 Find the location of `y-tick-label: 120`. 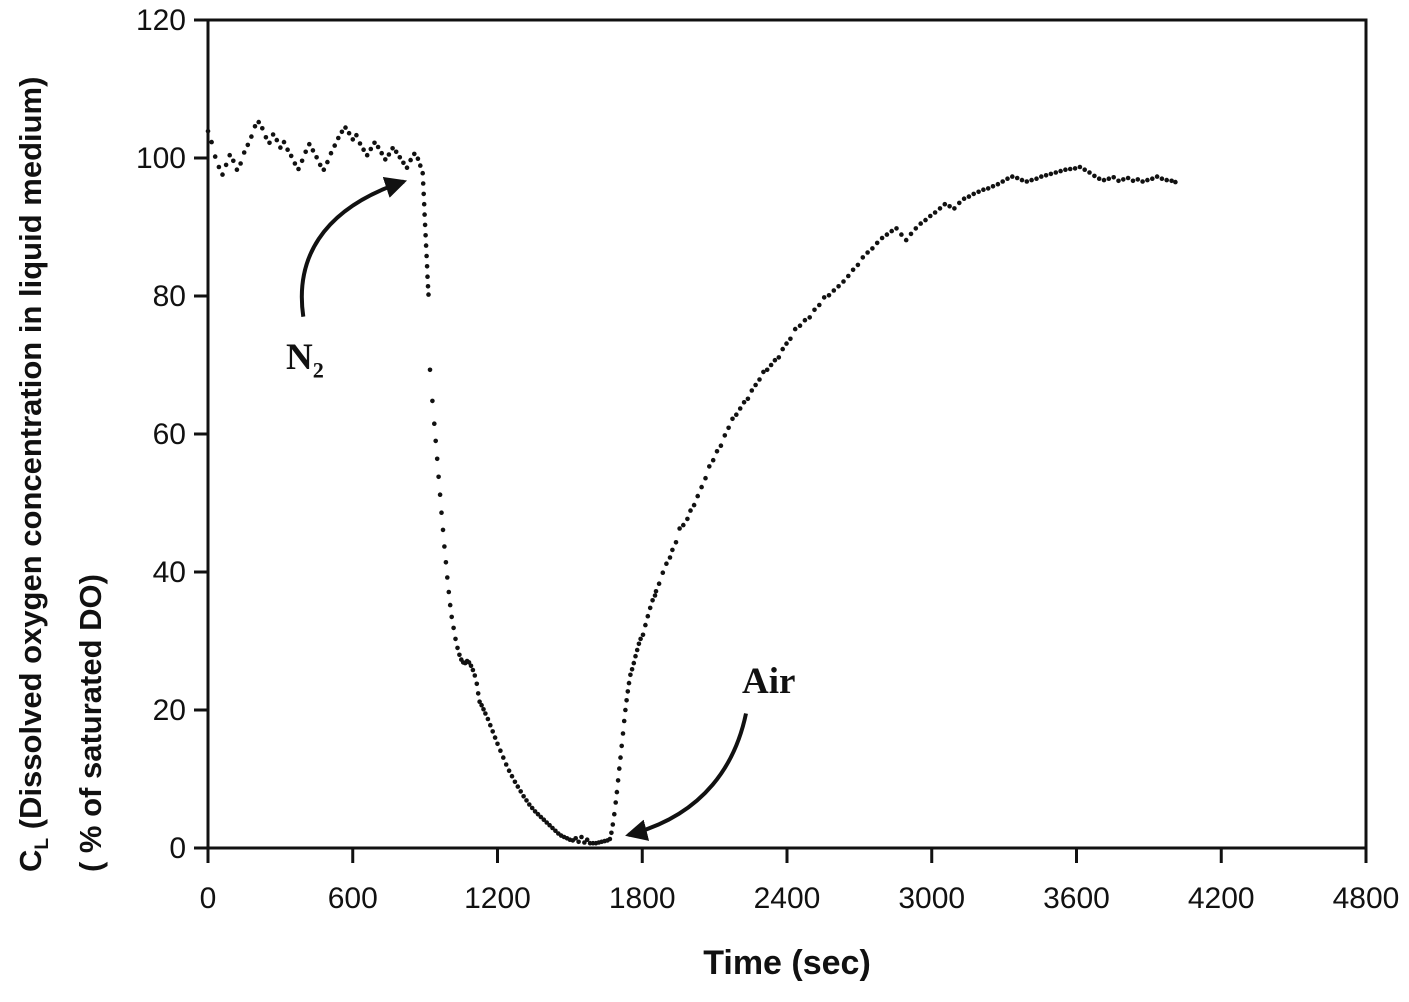

y-tick-label: 120 is located at coordinates (161, 20).